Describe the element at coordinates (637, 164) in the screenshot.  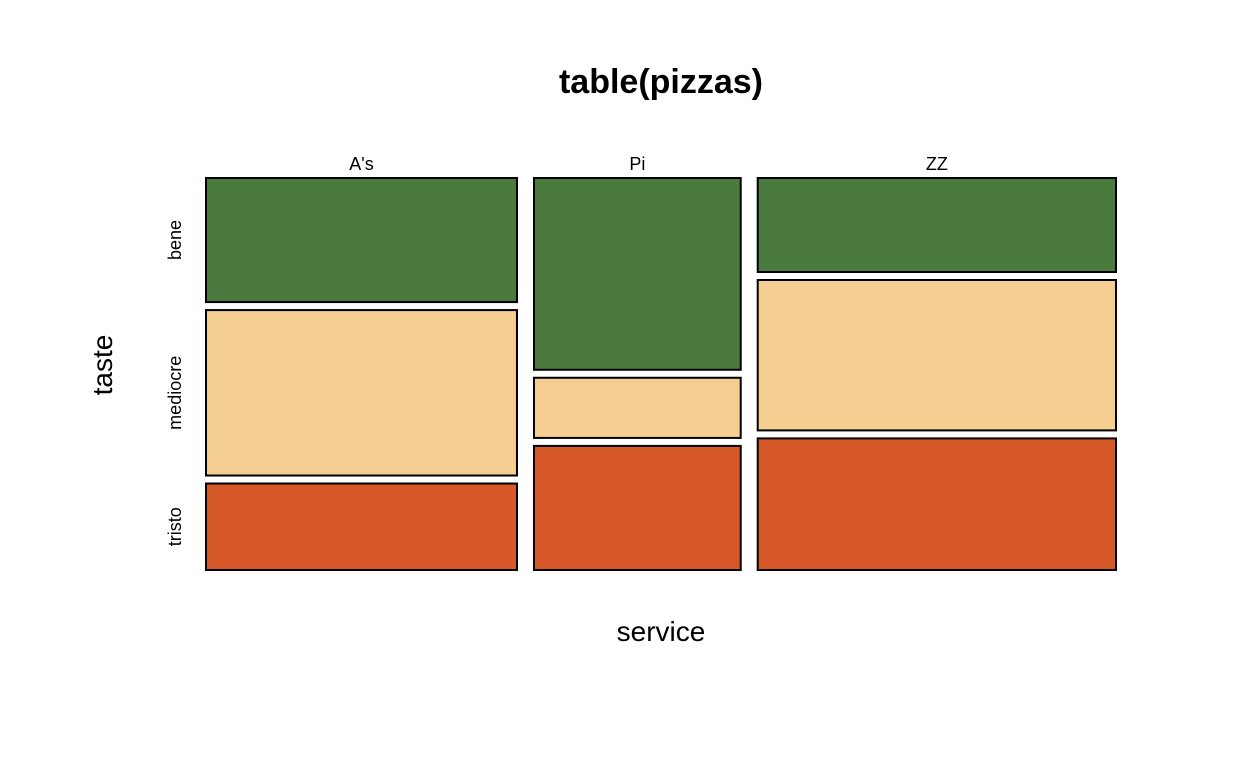
I see `x-tick-label-pi: Pi` at that location.